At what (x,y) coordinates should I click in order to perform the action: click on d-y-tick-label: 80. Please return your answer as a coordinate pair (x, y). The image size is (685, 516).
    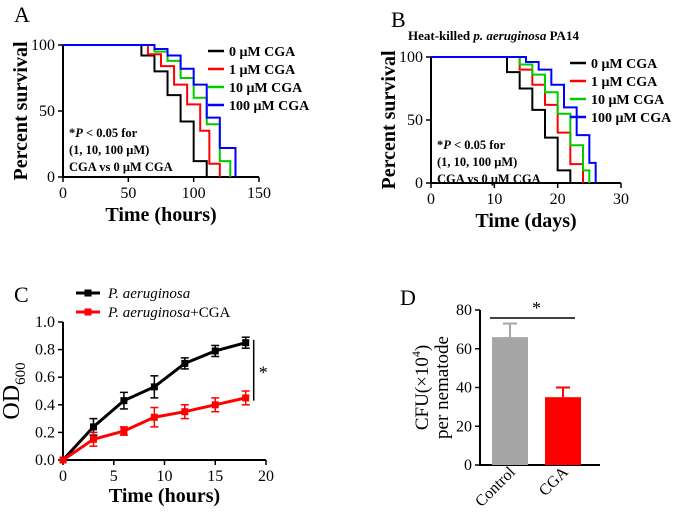
    Looking at the image, I should click on (464, 310).